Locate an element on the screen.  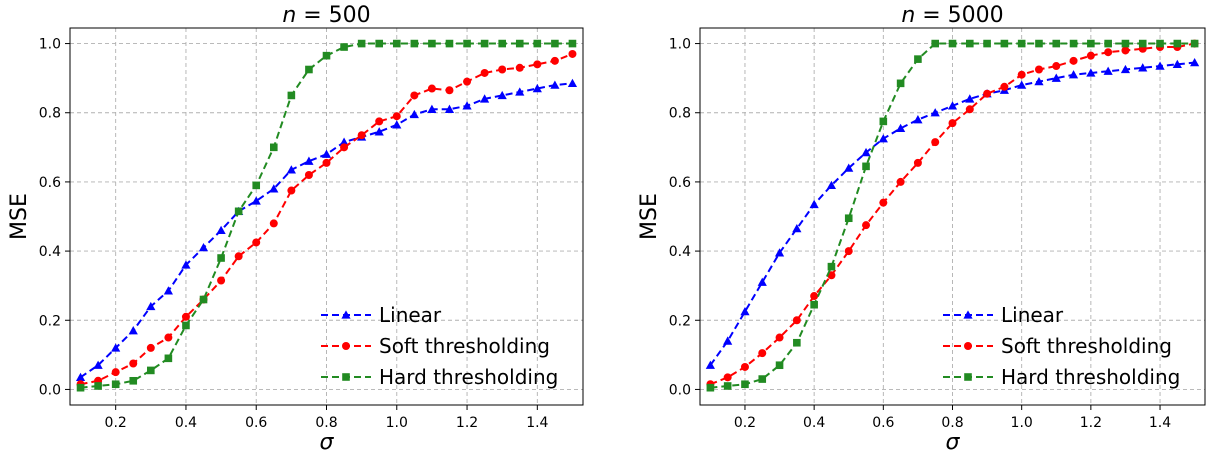
legend-label: Soft thresholding is located at coordinates (464, 346).